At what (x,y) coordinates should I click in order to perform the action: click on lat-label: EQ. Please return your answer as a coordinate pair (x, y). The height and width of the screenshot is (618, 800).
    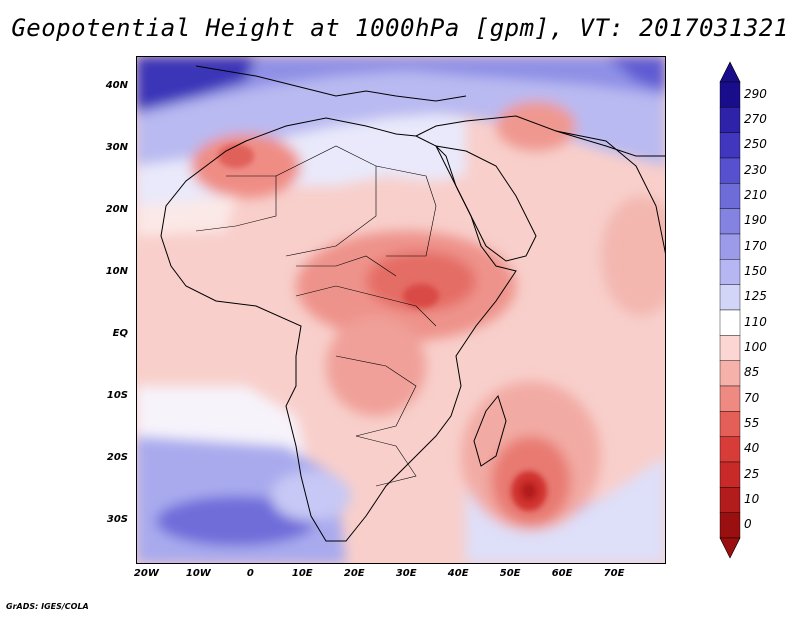
    Looking at the image, I should click on (120, 333).